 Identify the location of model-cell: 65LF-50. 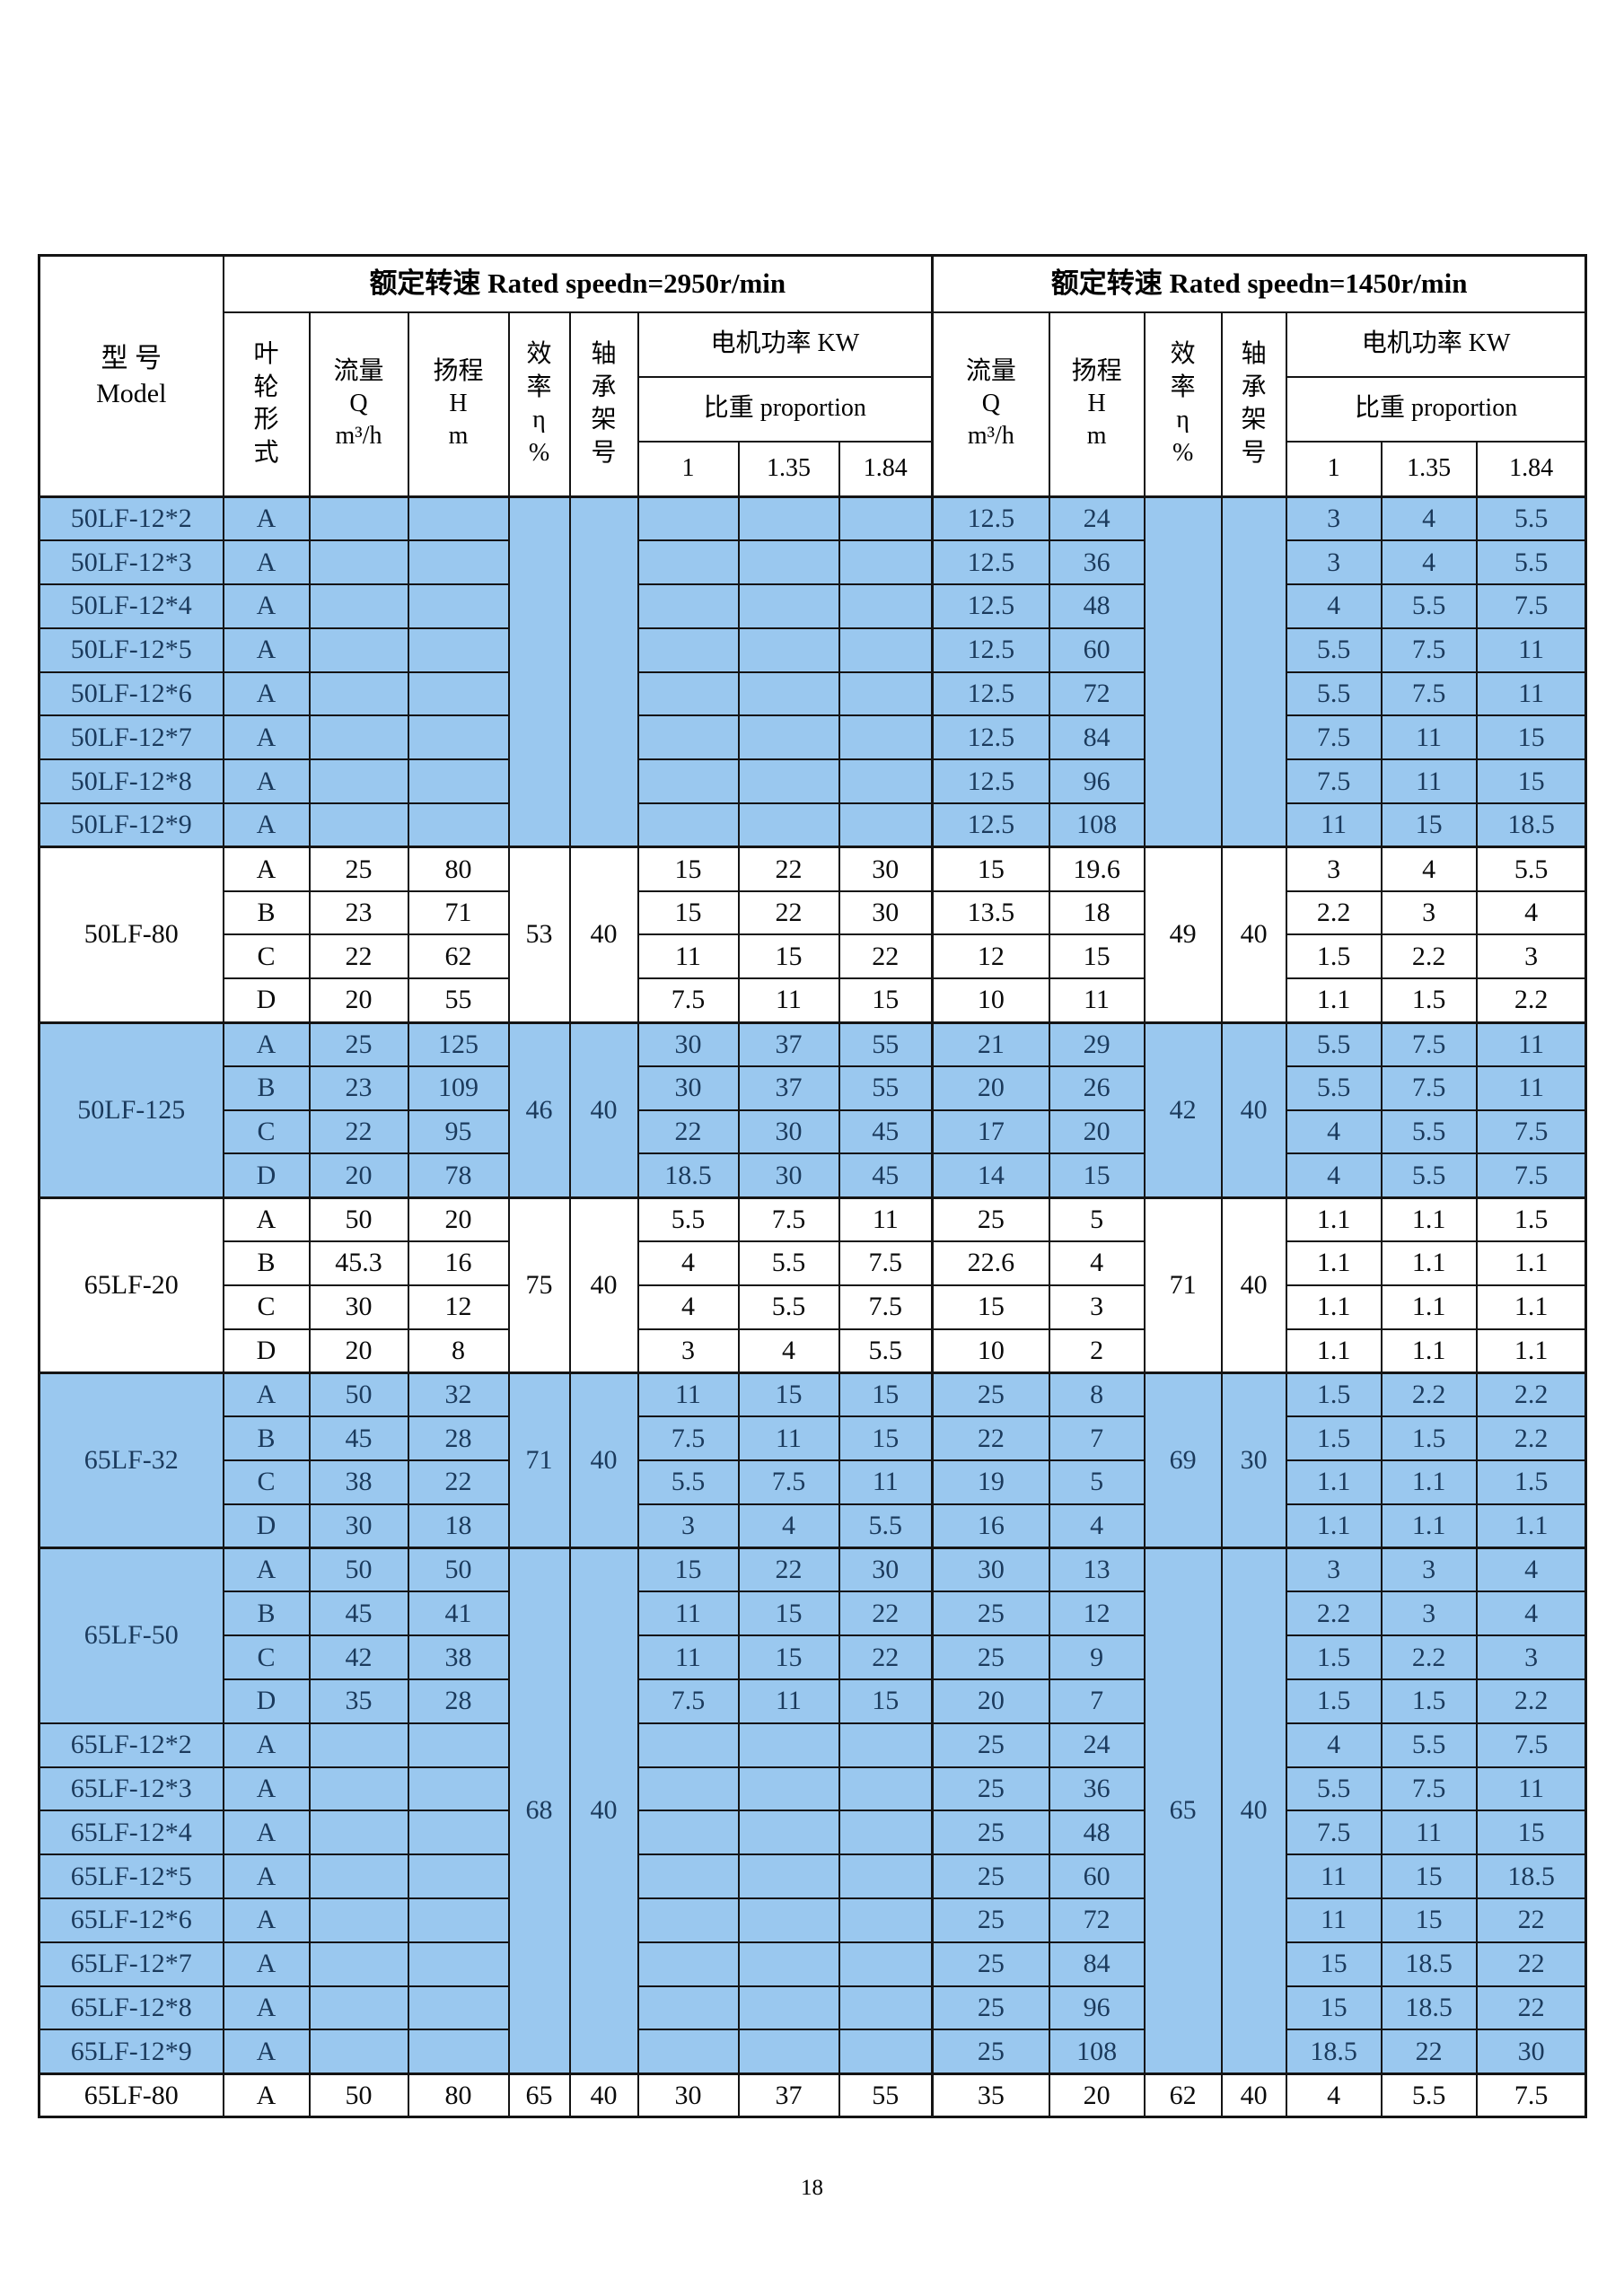
(131, 1635).